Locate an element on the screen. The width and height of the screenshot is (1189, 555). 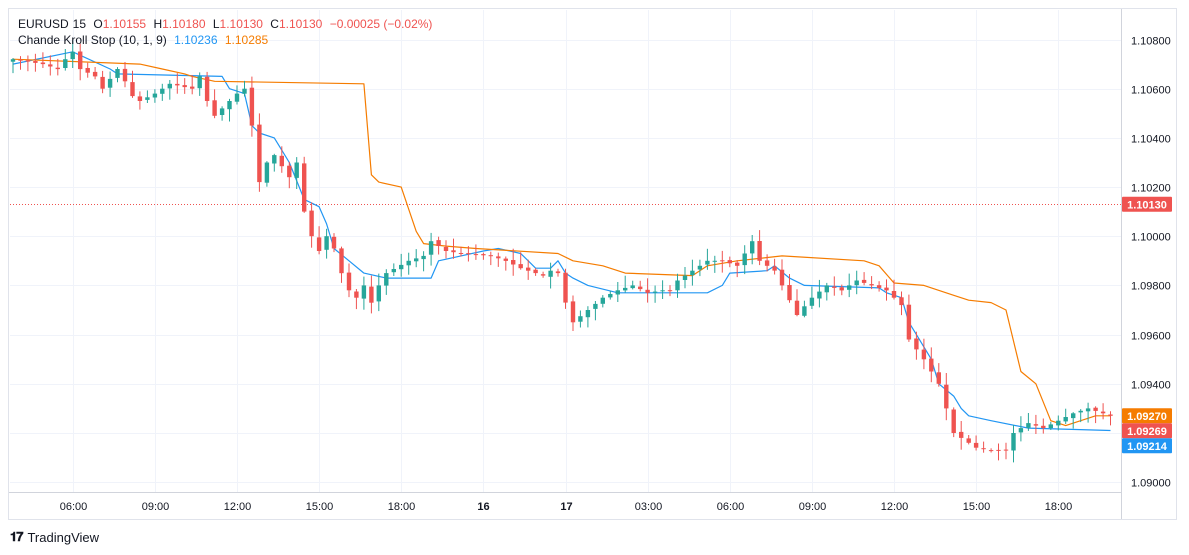
time-tick-label: 17 is located at coordinates (566, 507).